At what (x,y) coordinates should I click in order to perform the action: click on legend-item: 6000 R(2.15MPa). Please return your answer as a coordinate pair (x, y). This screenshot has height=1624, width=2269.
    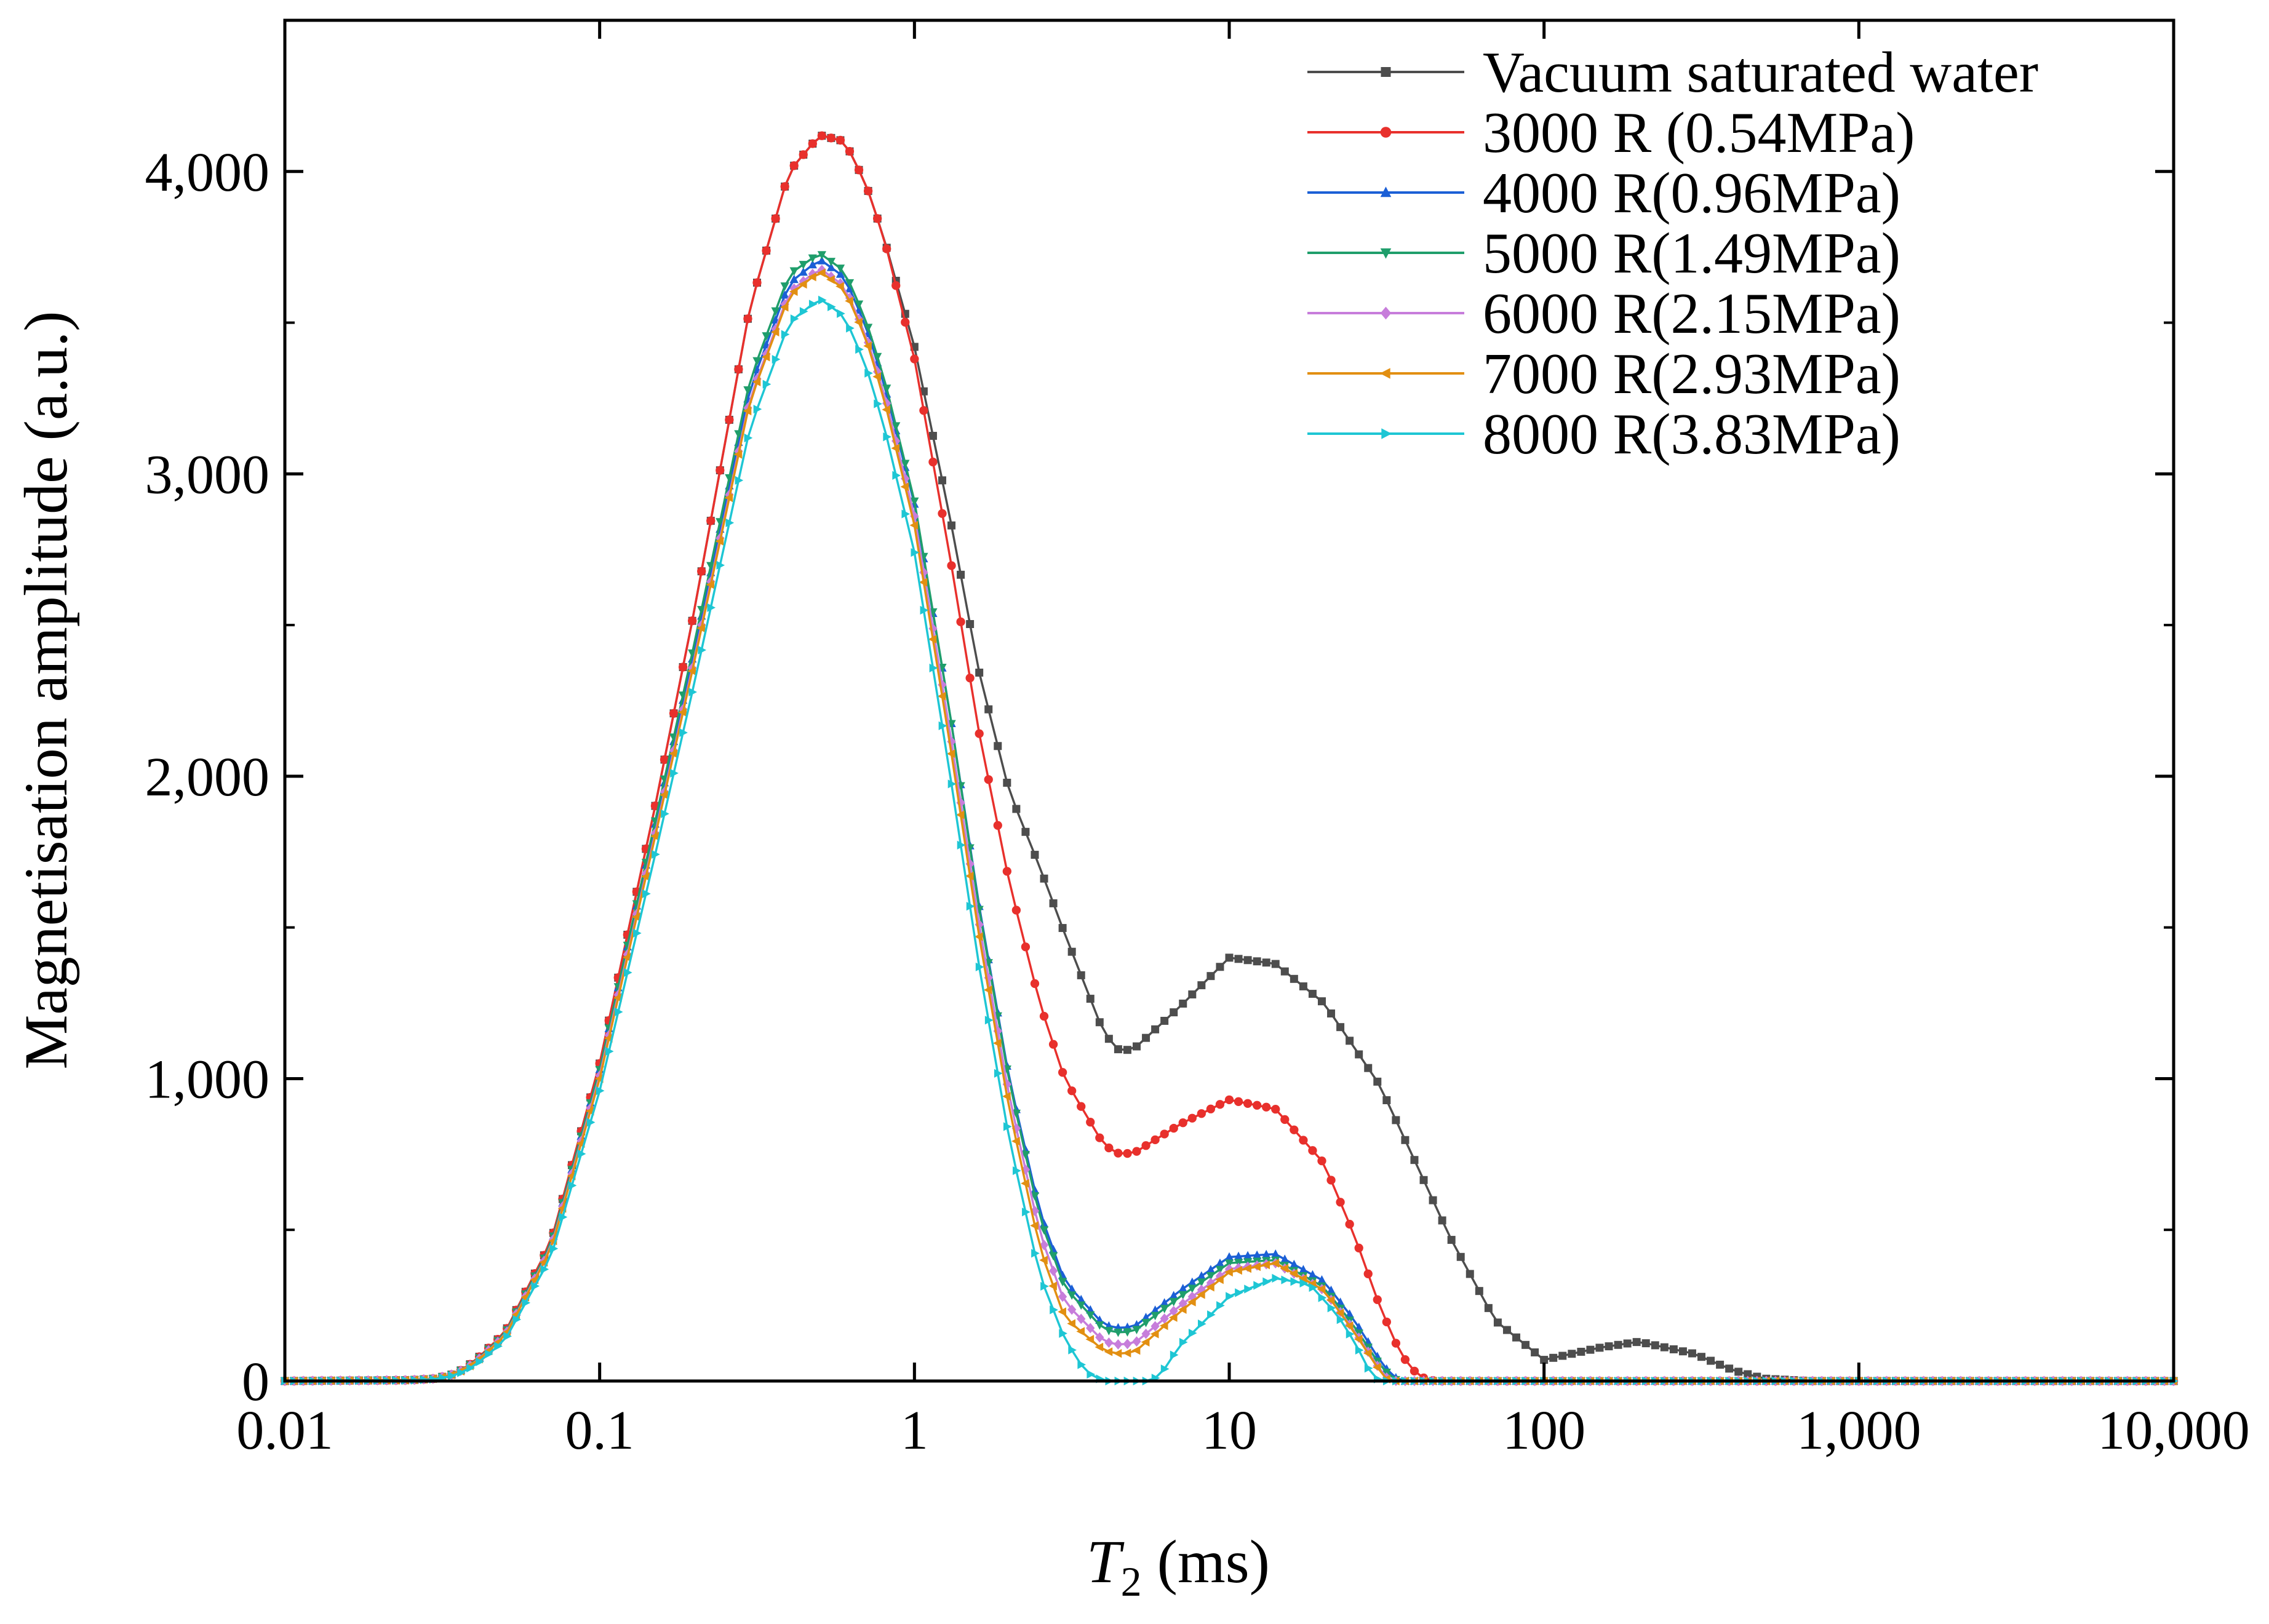
    Looking at the image, I should click on (1603, 314).